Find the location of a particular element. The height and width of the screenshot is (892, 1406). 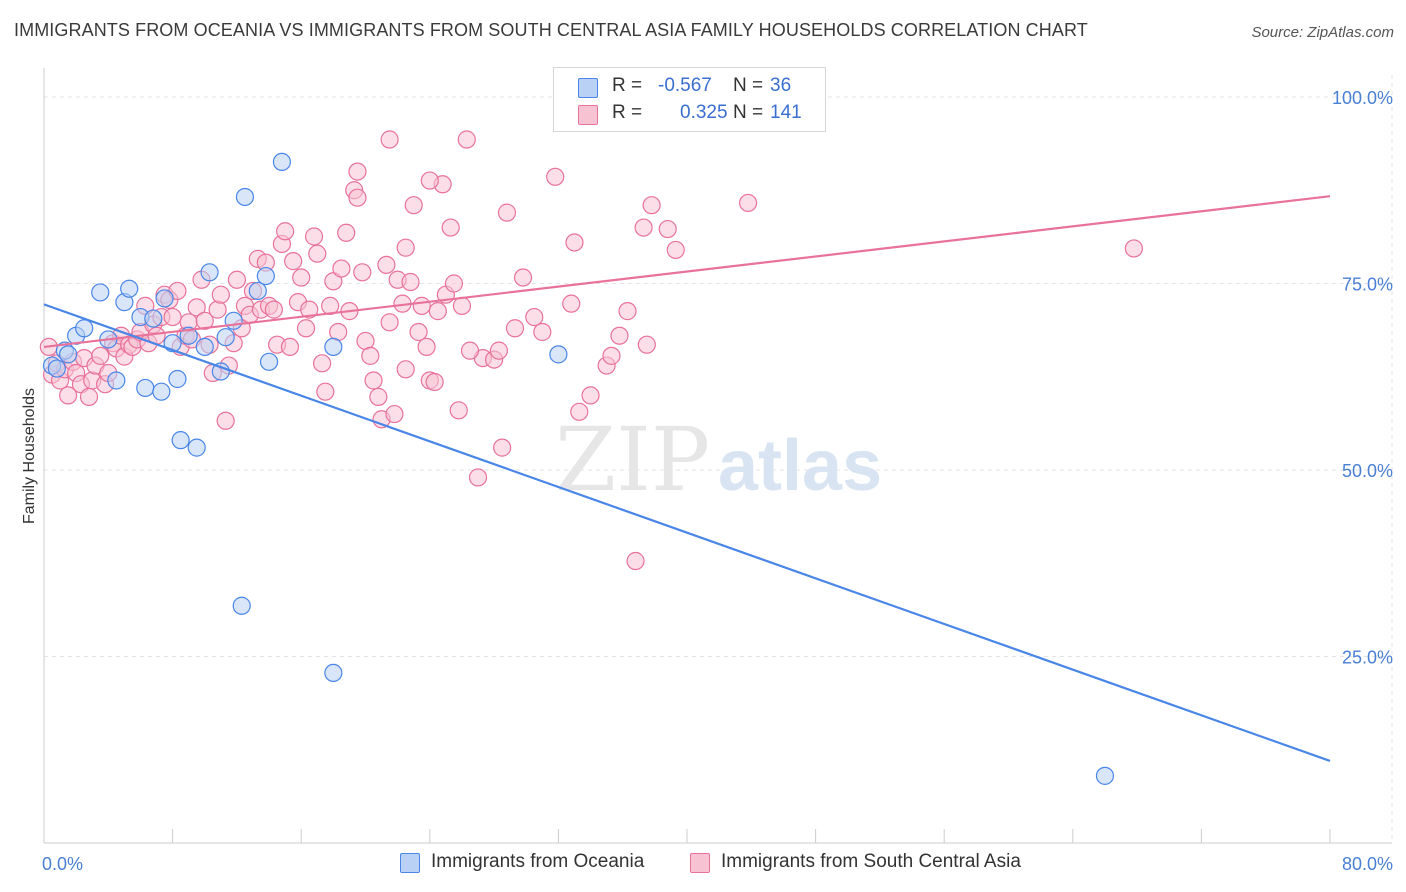

n-label: N = is located at coordinates (748, 85).